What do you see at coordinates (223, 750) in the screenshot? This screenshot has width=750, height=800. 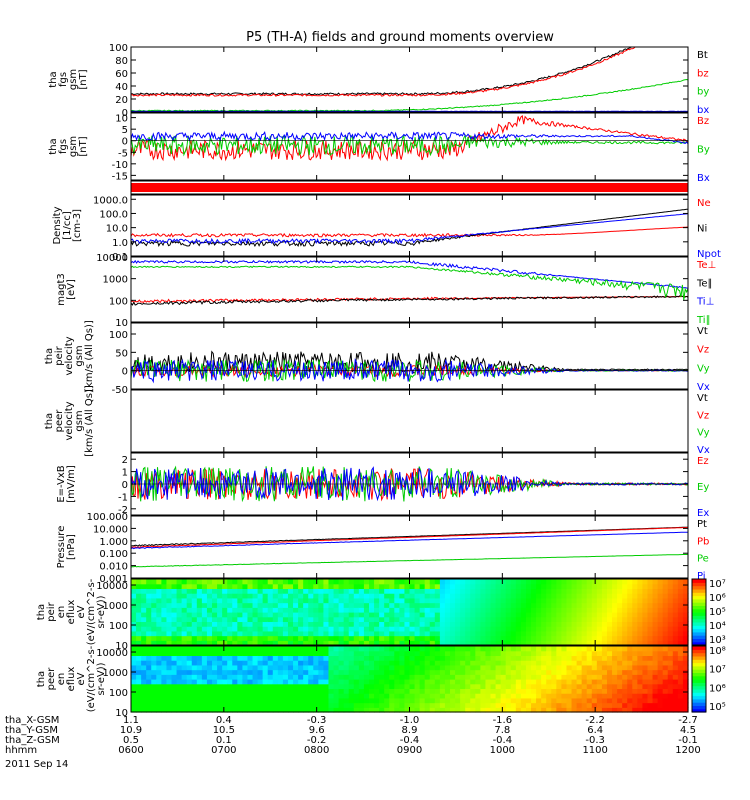 I see `time-tick-label: 0700` at bounding box center [223, 750].